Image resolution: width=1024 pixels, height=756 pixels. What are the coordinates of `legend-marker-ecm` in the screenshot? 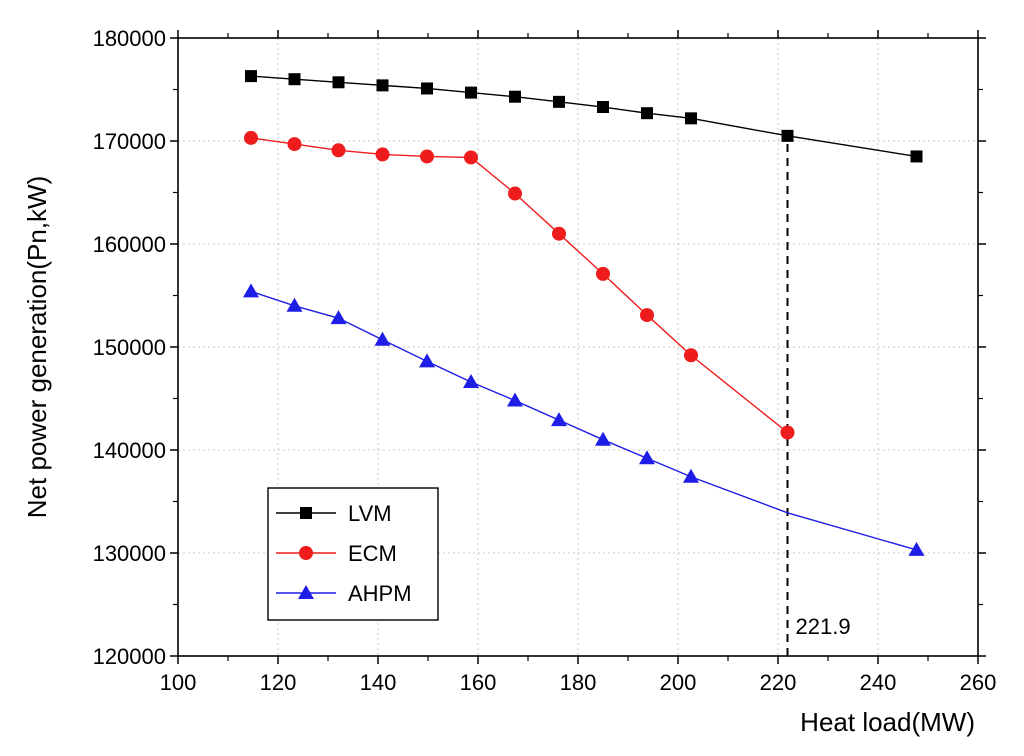 It's located at (306, 553).